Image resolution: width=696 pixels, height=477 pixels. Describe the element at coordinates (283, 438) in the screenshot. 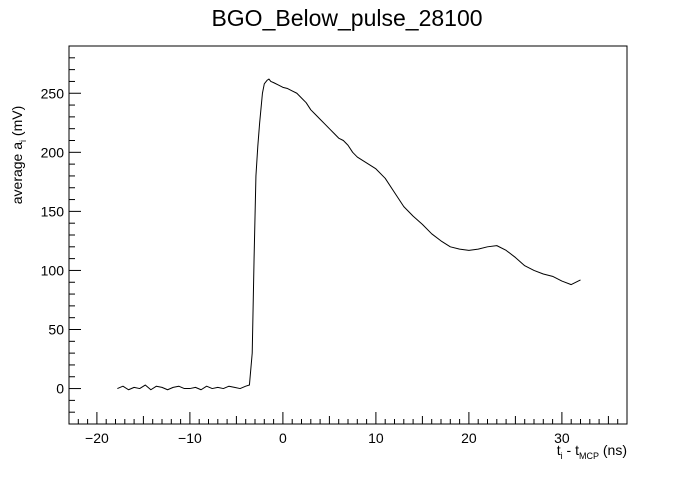

I see `x-tick-label: 0` at that location.